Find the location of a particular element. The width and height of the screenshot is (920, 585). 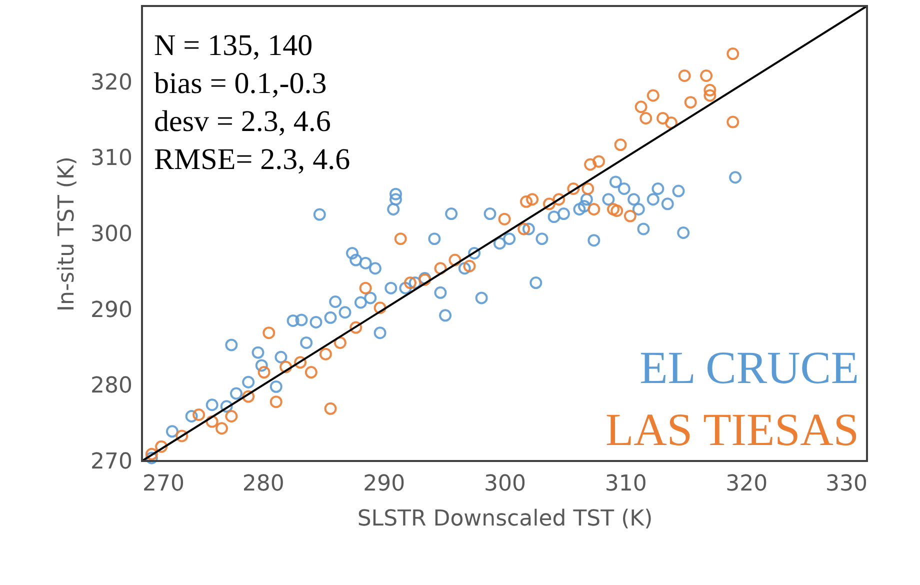

annotation: bias = 0.1,-0.3 is located at coordinates (240, 83).